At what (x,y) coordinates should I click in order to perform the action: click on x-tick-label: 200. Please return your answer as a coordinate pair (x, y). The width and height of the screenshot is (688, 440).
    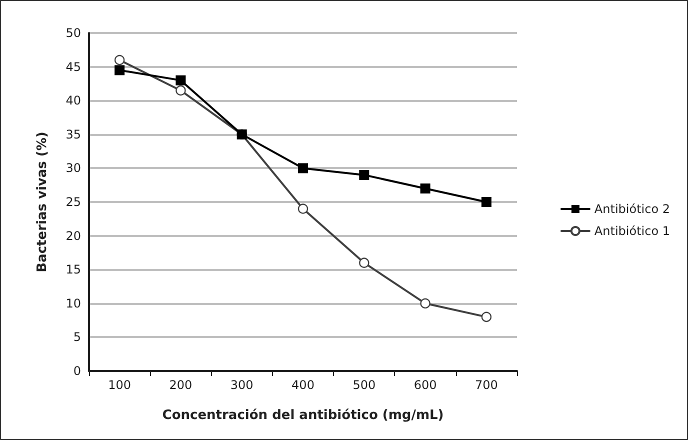
    Looking at the image, I should click on (180, 385).